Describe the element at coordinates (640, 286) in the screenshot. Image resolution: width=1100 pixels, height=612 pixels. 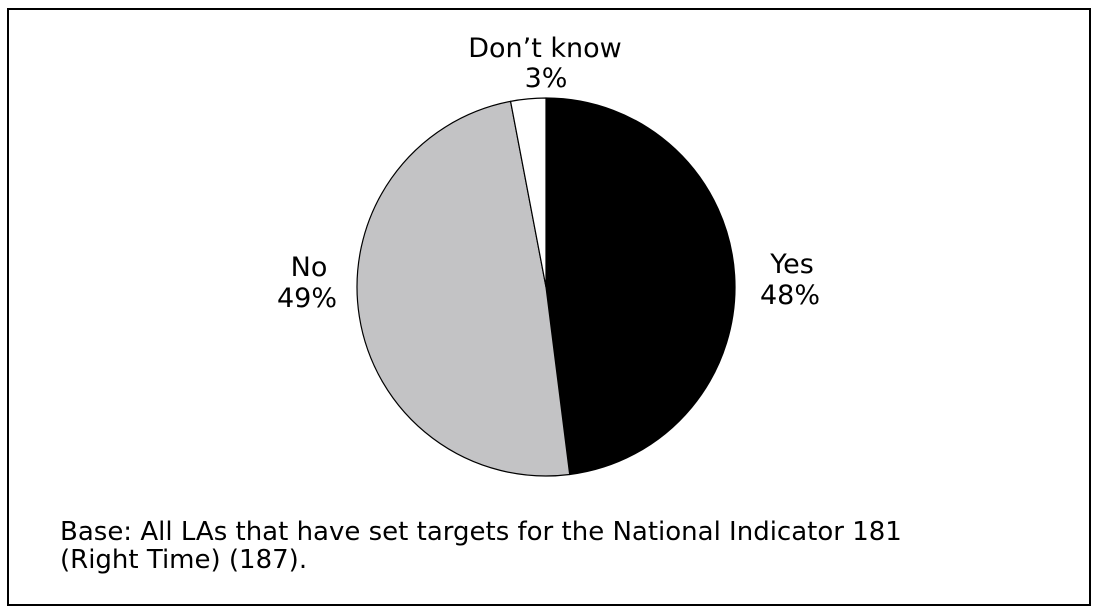
I see `pie-slice-yes` at that location.